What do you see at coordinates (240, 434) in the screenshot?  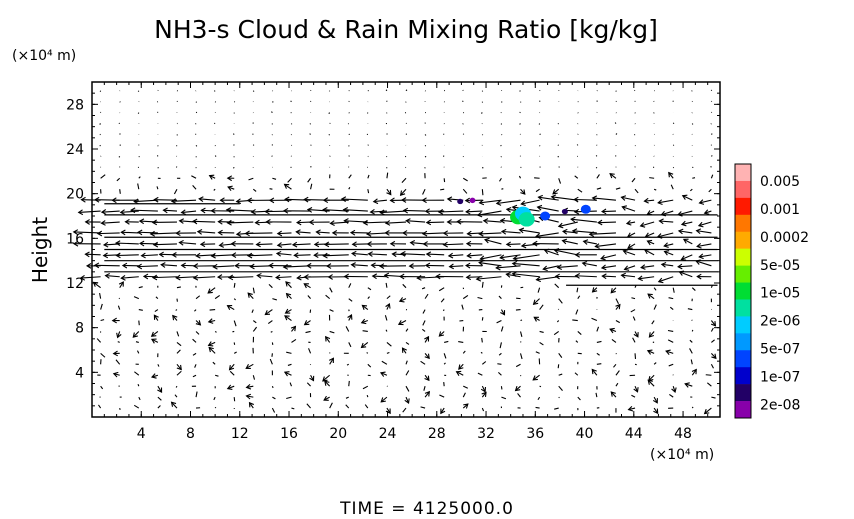 I see `x-tick-label: 12` at bounding box center [240, 434].